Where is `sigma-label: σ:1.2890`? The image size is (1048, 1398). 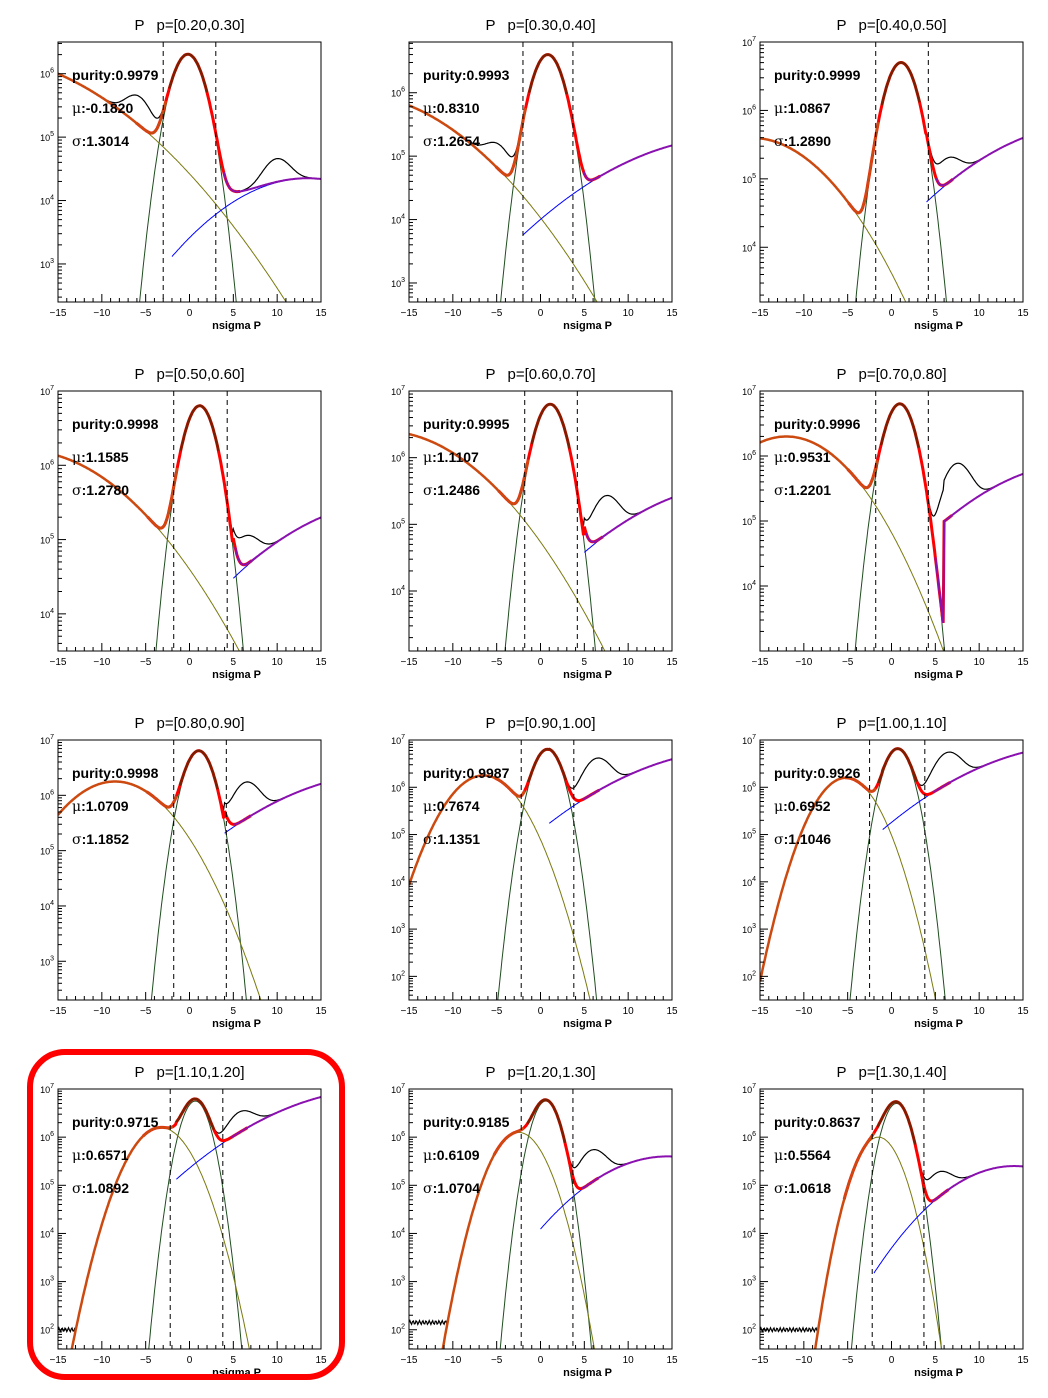 sigma-label: σ:1.2890 is located at coordinates (802, 141).